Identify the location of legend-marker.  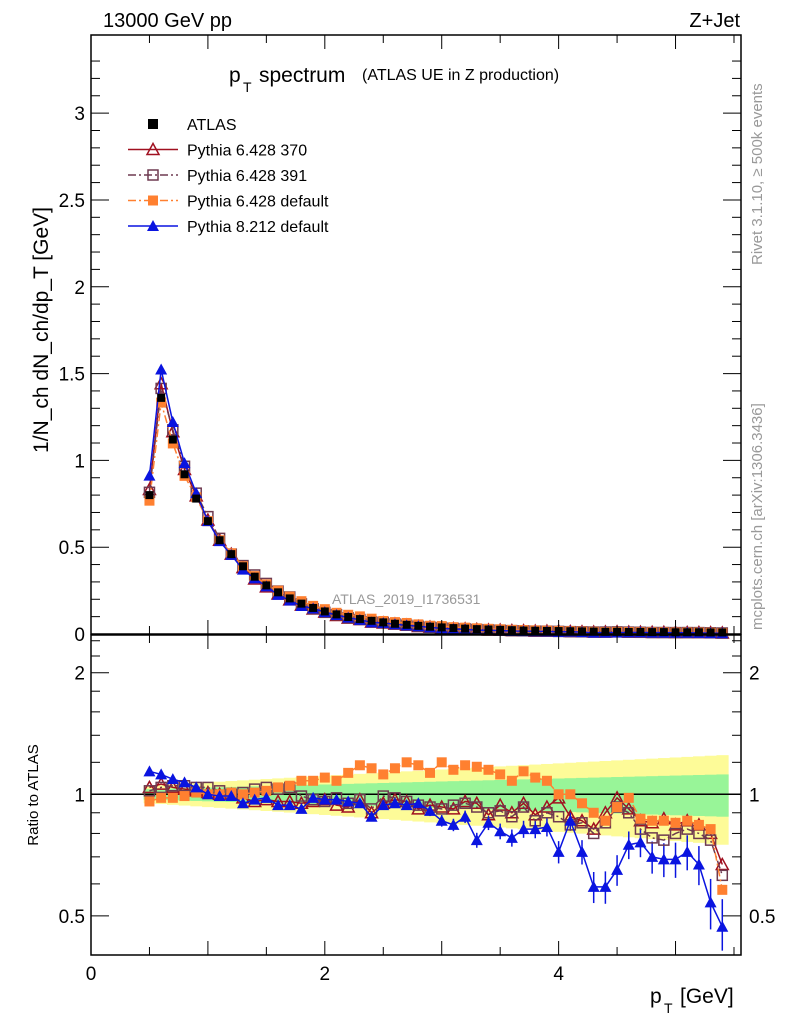
(153, 124).